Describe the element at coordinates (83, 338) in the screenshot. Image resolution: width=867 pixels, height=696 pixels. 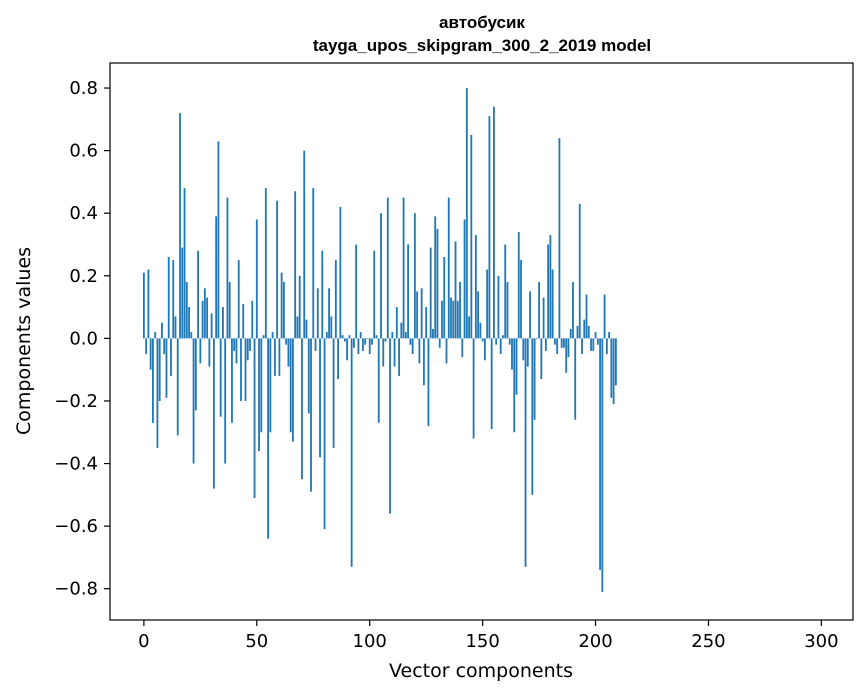
I see `y-tick-label: 0.0` at that location.